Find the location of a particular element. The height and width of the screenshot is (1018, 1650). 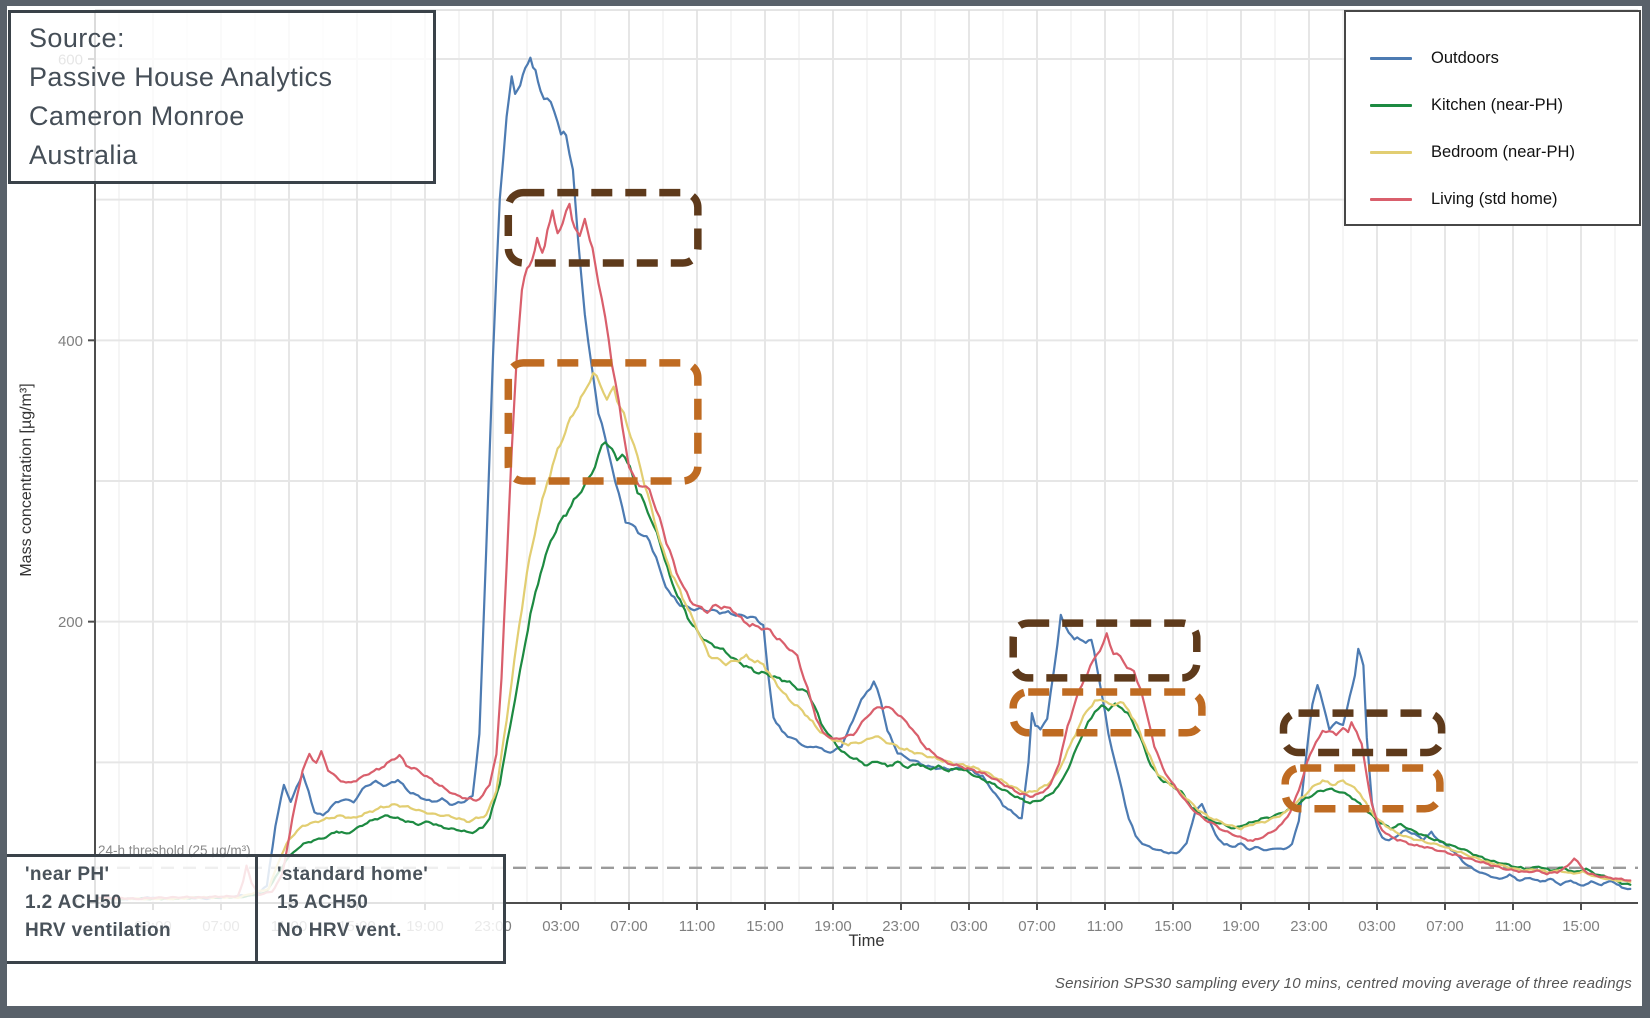

legend-swatch-outdoors is located at coordinates (1391, 58).